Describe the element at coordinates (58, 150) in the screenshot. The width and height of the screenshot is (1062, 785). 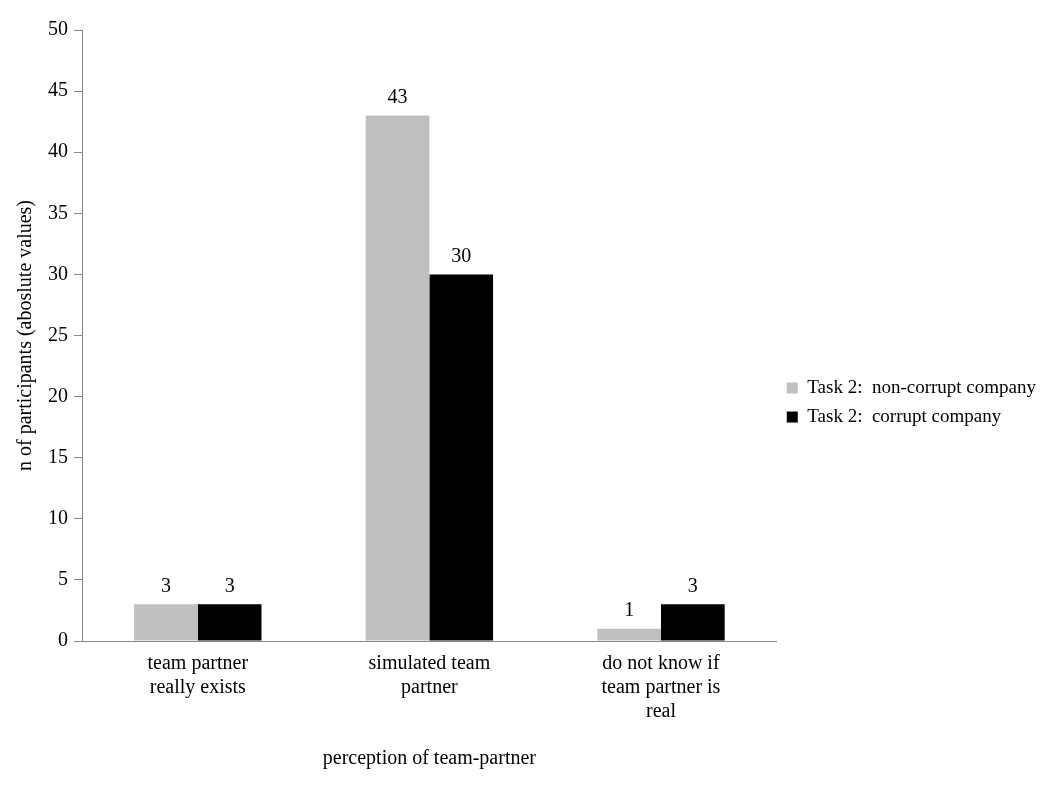
I see `y-tick-label: 40` at that location.